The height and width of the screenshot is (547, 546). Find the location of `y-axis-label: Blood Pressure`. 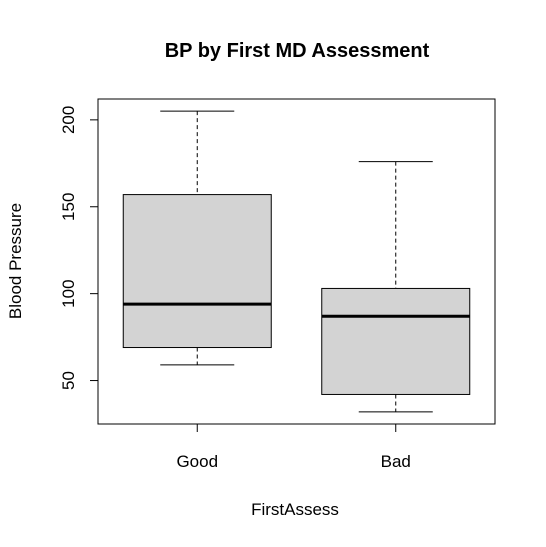

y-axis-label: Blood Pressure is located at coordinates (15, 261).